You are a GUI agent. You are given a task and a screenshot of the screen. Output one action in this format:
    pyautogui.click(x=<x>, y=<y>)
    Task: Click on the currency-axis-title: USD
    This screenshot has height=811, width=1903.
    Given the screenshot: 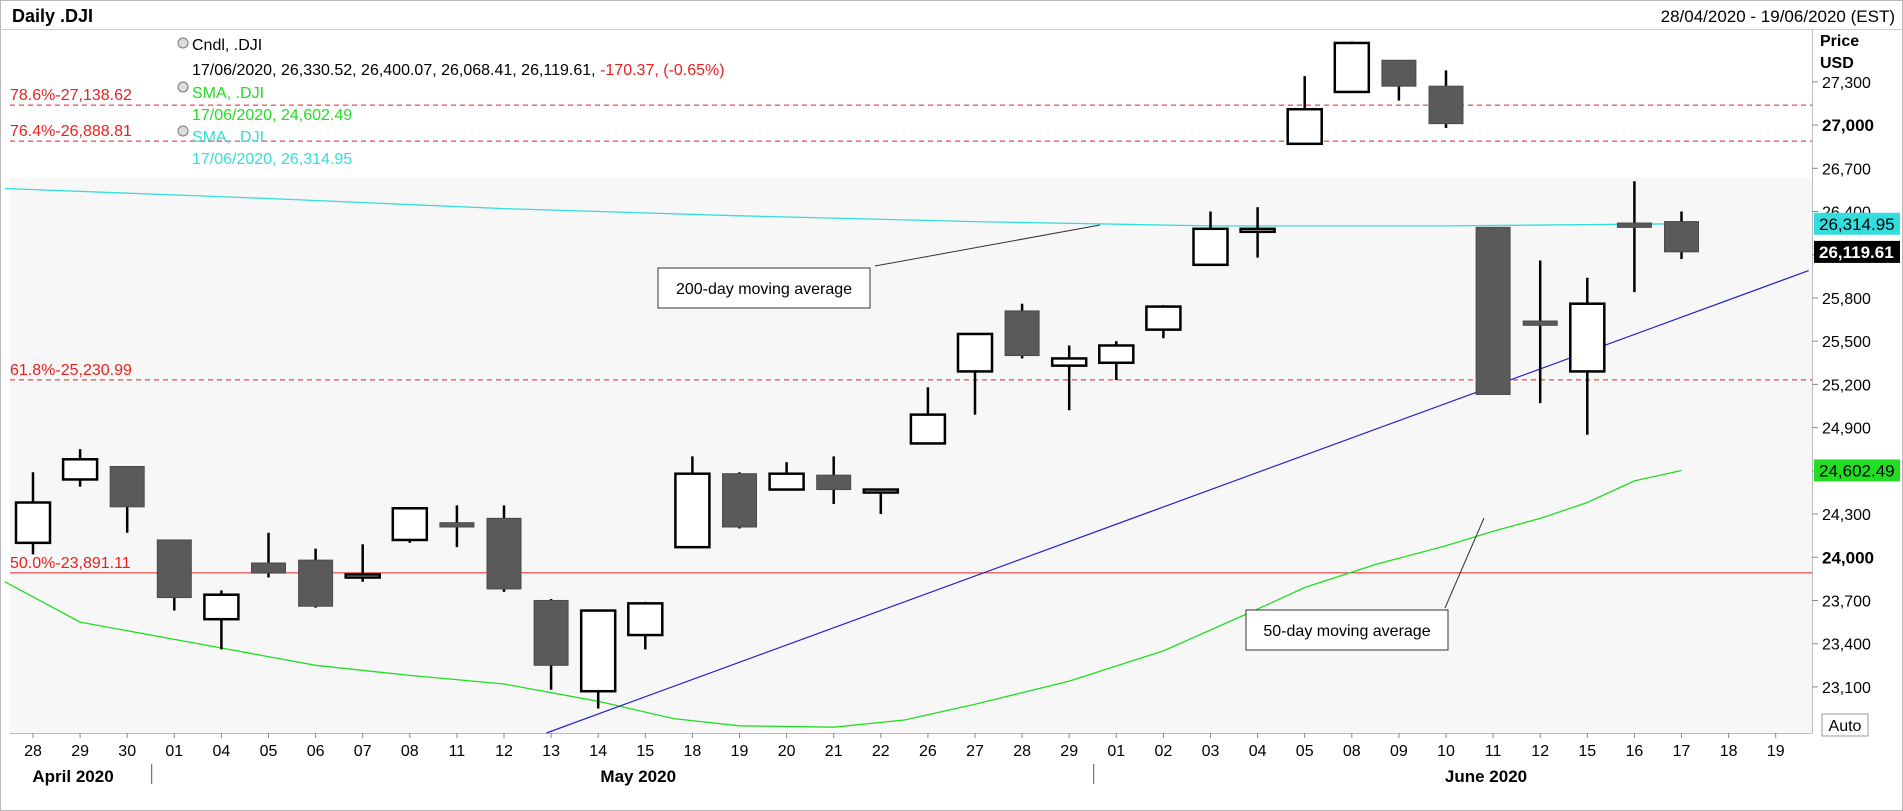 What is the action you would take?
    pyautogui.click(x=1837, y=63)
    